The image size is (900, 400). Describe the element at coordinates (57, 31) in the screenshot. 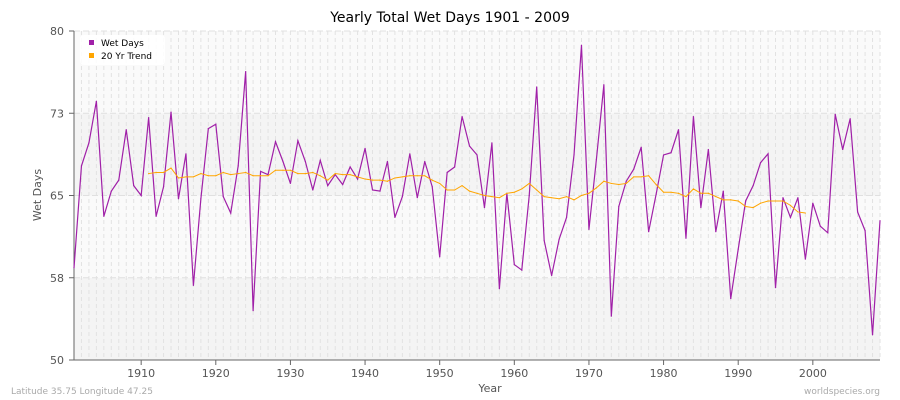

I see `y-tick-label: 80` at that location.